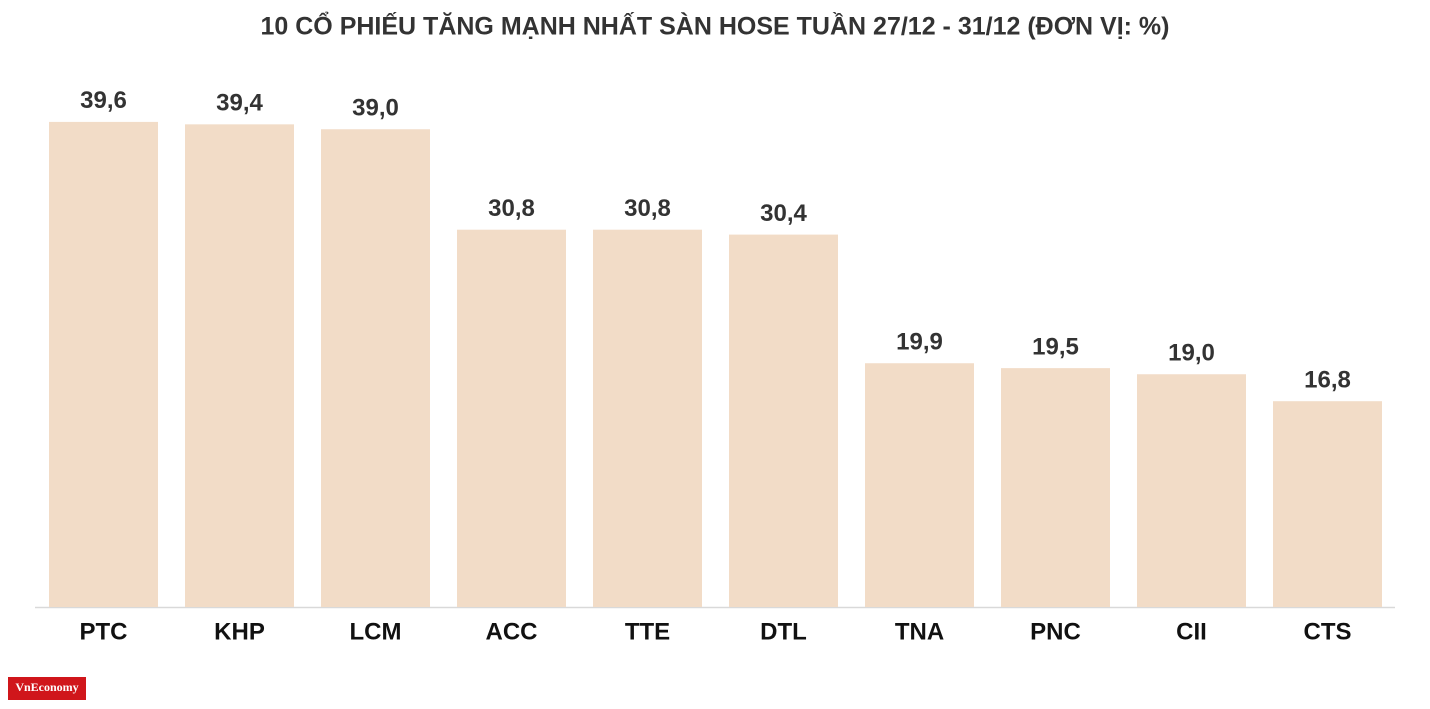 The image size is (1430, 709). What do you see at coordinates (783, 631) in the screenshot?
I see `x-tick-label: DTL` at bounding box center [783, 631].